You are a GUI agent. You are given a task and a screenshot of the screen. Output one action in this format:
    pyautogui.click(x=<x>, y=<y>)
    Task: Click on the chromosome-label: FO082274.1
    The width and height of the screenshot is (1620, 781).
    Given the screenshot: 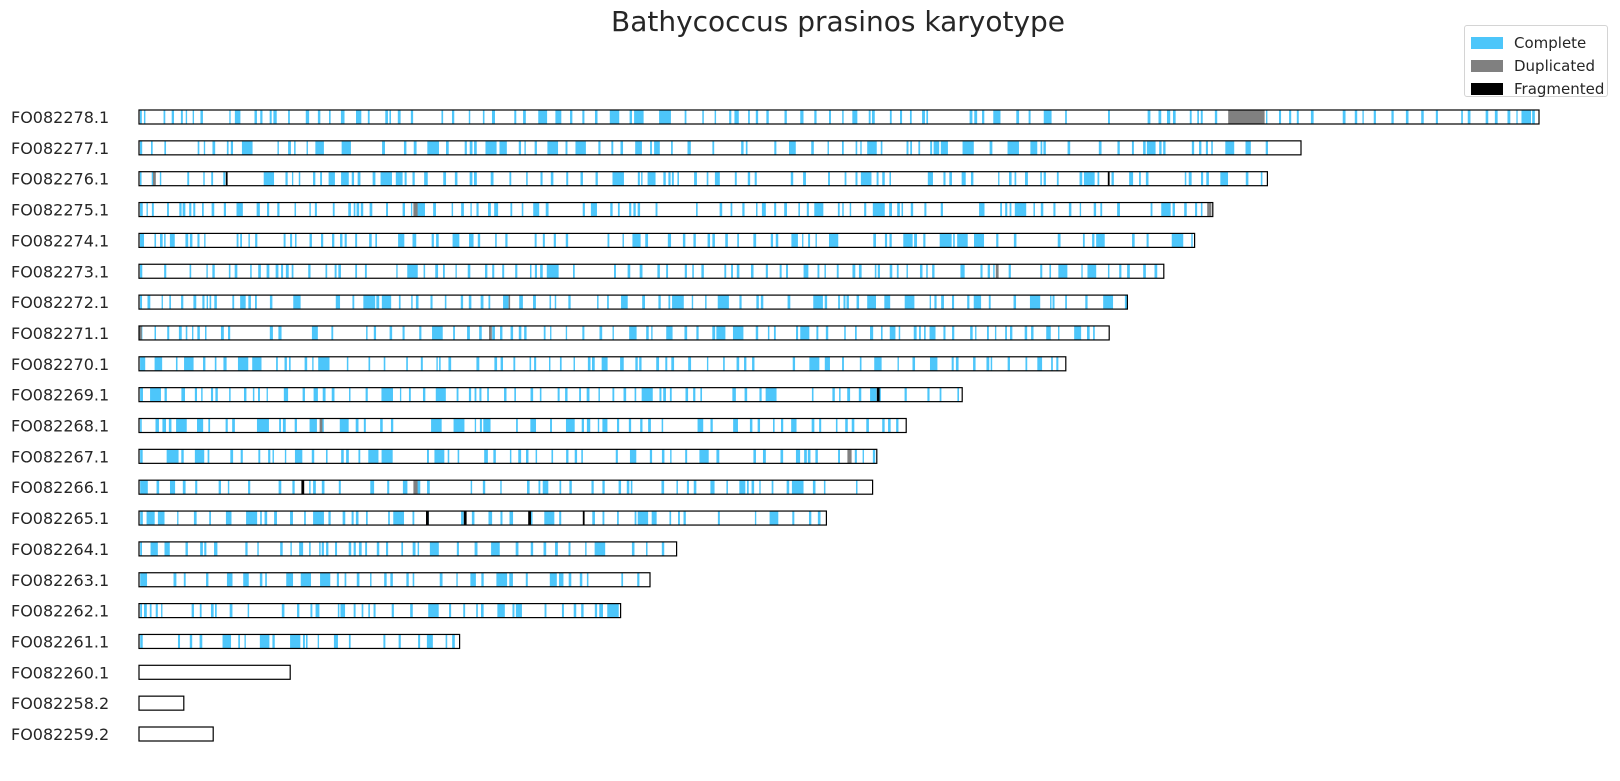 What is the action you would take?
    pyautogui.click(x=60, y=240)
    